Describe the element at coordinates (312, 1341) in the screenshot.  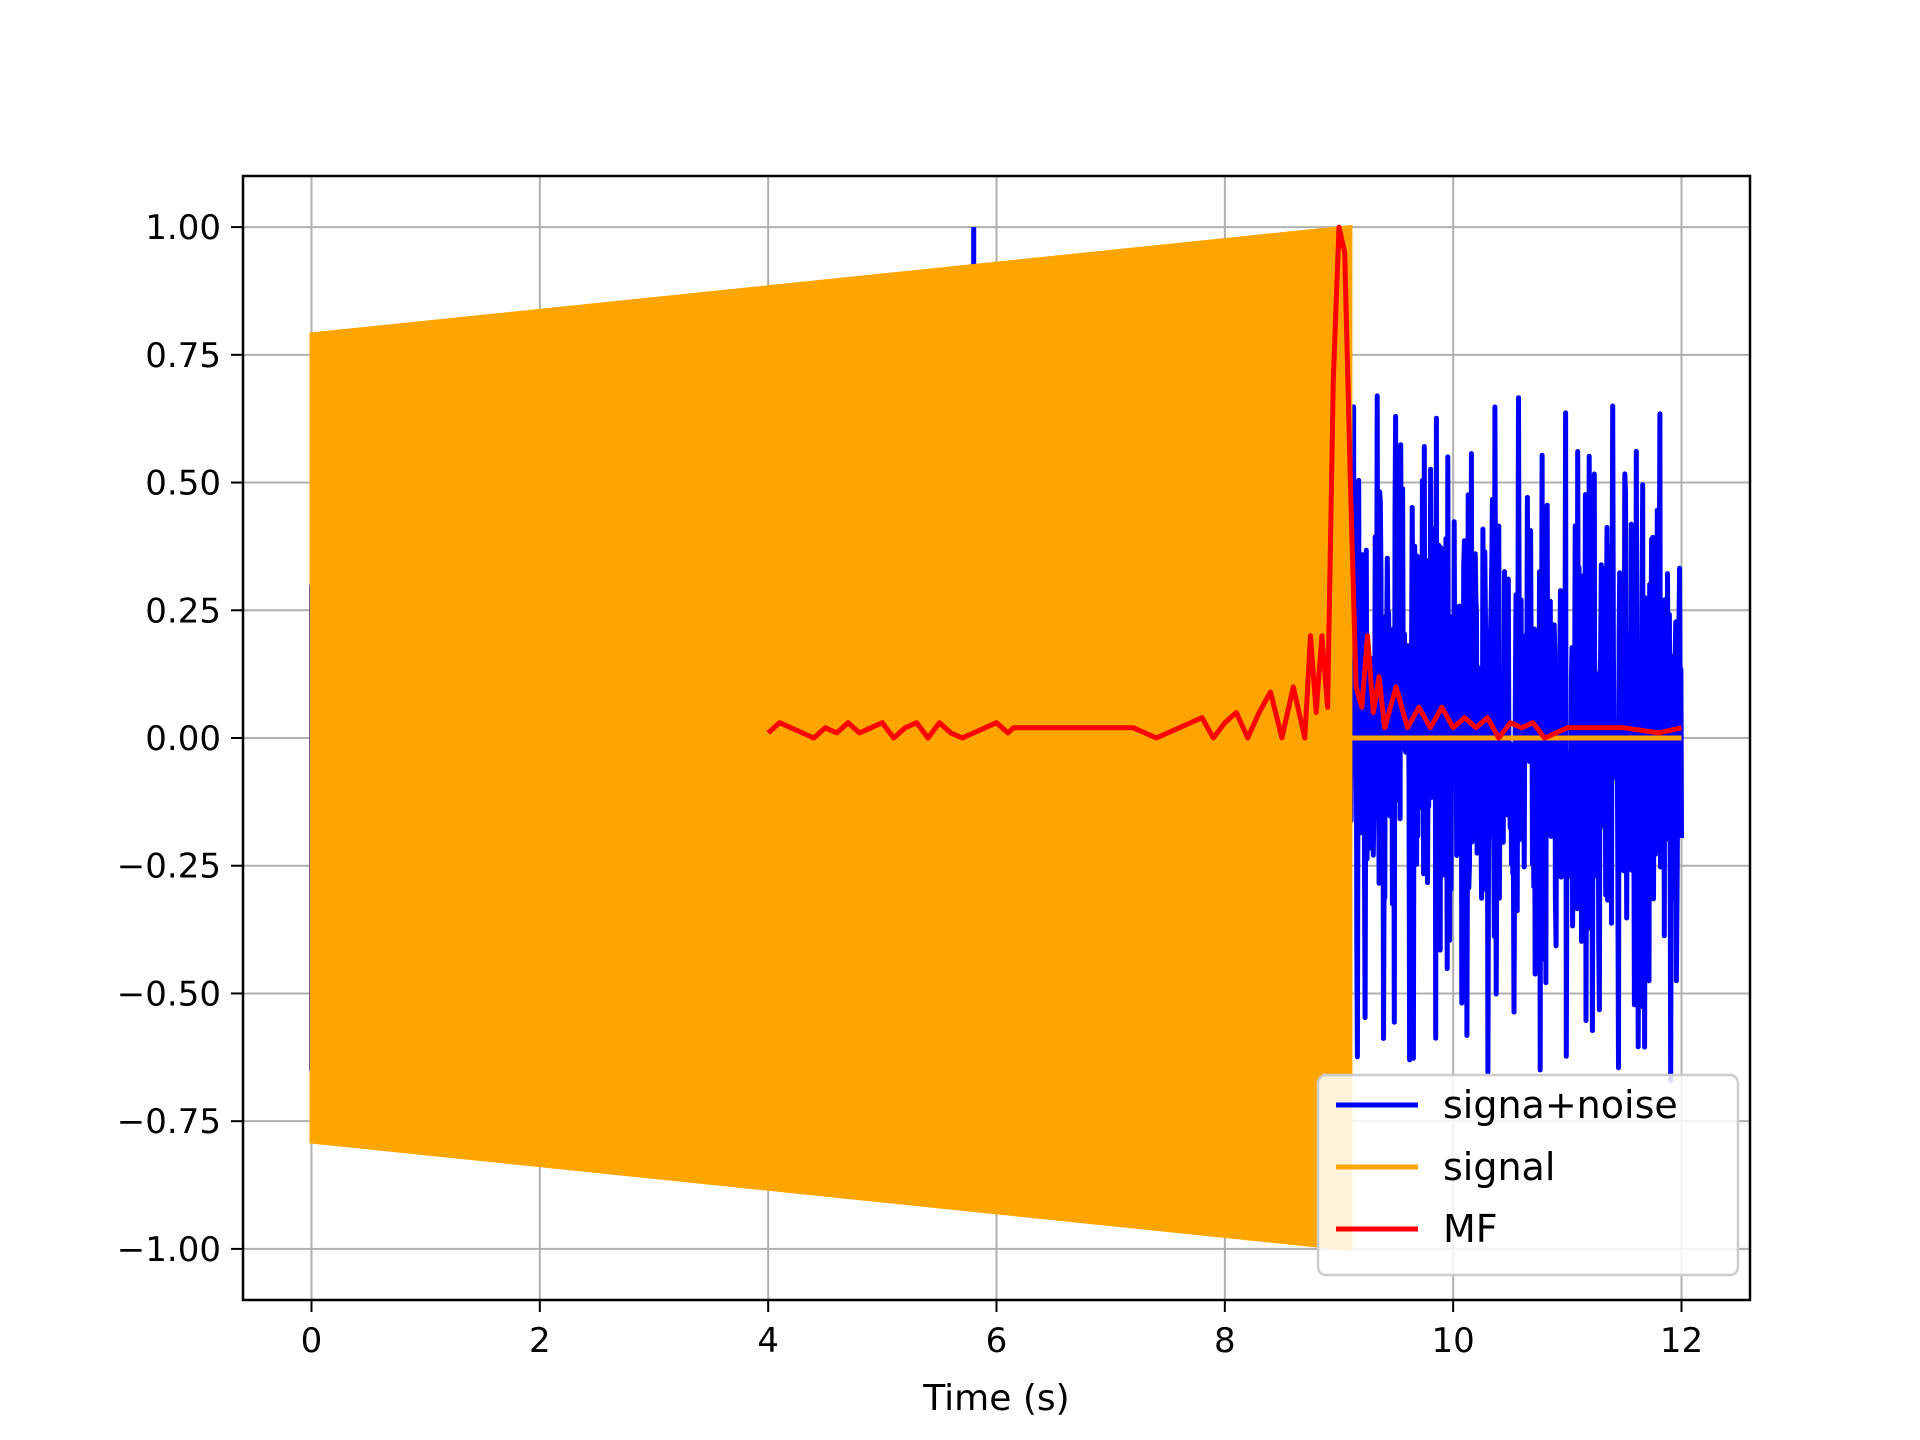
I see `x-tick-label: 0` at that location.